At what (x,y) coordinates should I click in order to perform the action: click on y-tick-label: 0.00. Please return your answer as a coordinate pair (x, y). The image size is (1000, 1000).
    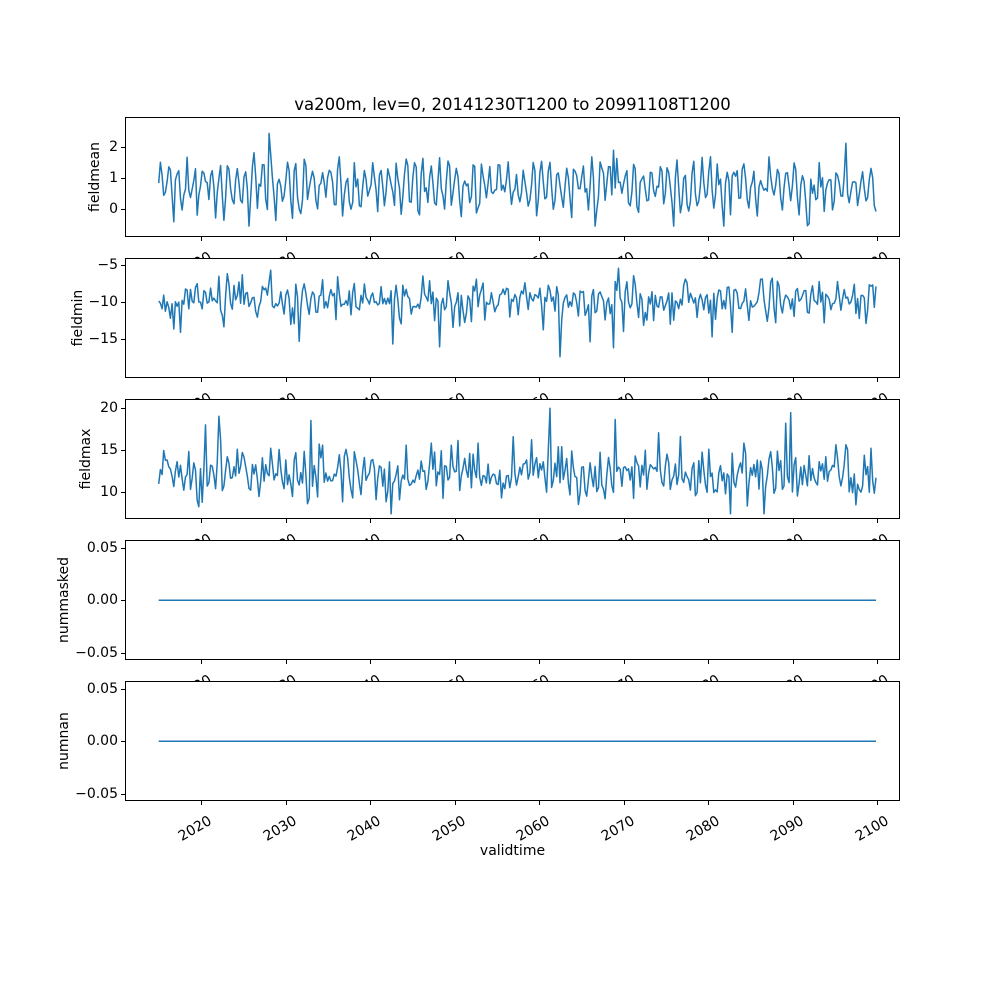
    Looking at the image, I should click on (102, 741).